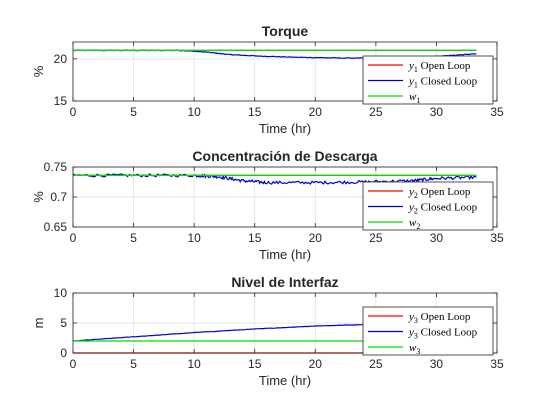 The width and height of the screenshot is (560, 420). I want to click on legend-entry: y1 Closed Loop, so click(443, 83).